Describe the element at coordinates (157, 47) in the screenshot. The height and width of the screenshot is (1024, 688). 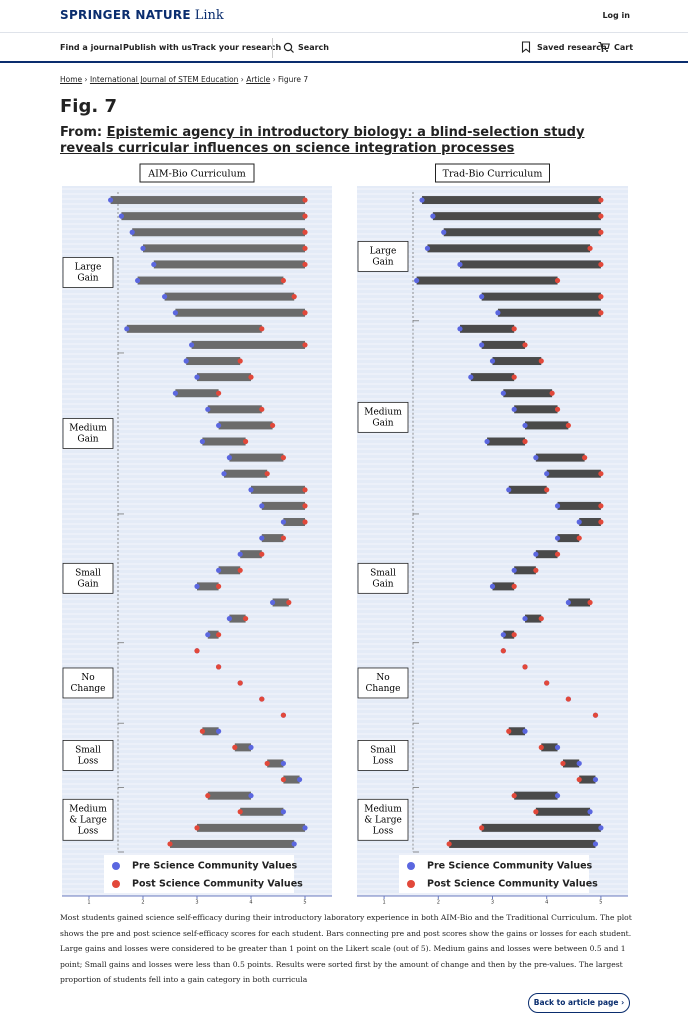
I see `nav-item: Publish with us` at that location.